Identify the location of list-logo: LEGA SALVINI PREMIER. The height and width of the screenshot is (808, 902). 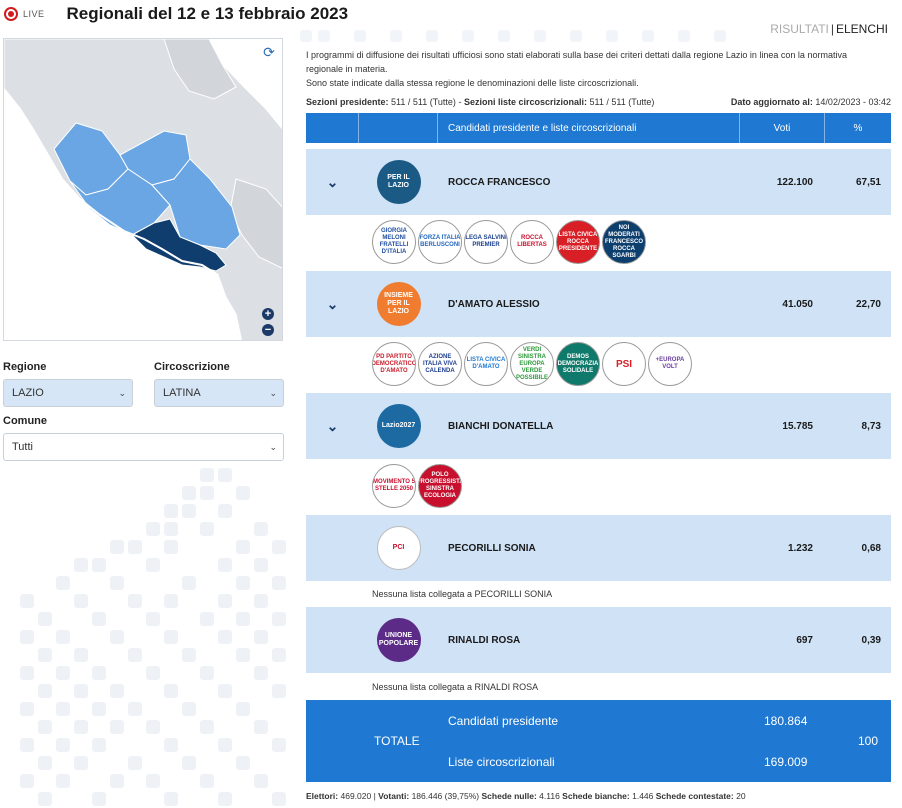
(486, 242).